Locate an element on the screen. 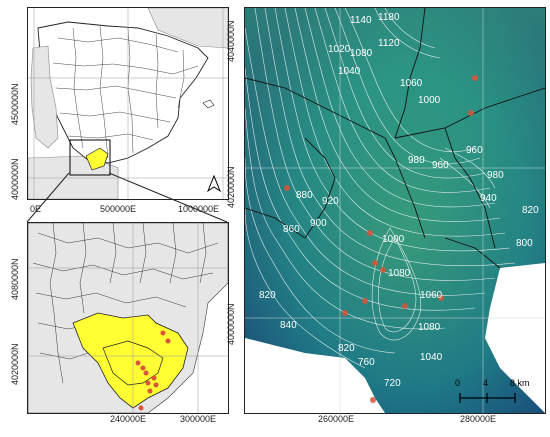 This screenshot has width=550, height=437. contour-label: 720 is located at coordinates (392, 383).